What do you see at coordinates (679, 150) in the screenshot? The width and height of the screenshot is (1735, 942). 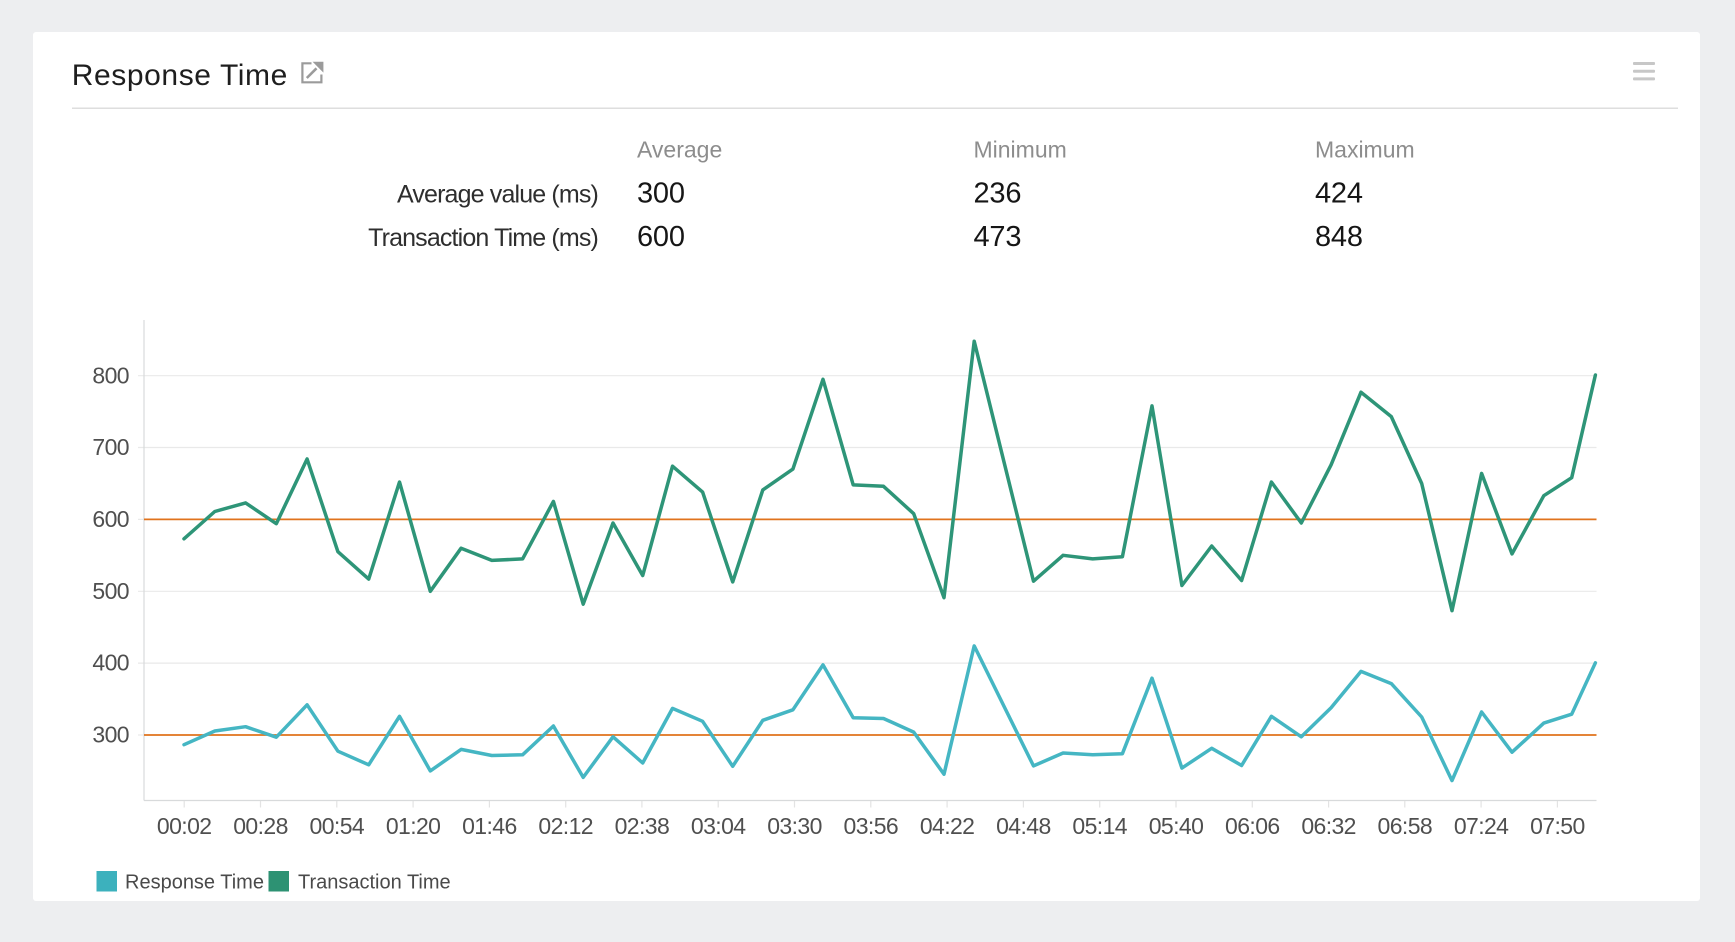 I see `svg-text: Average` at bounding box center [679, 150].